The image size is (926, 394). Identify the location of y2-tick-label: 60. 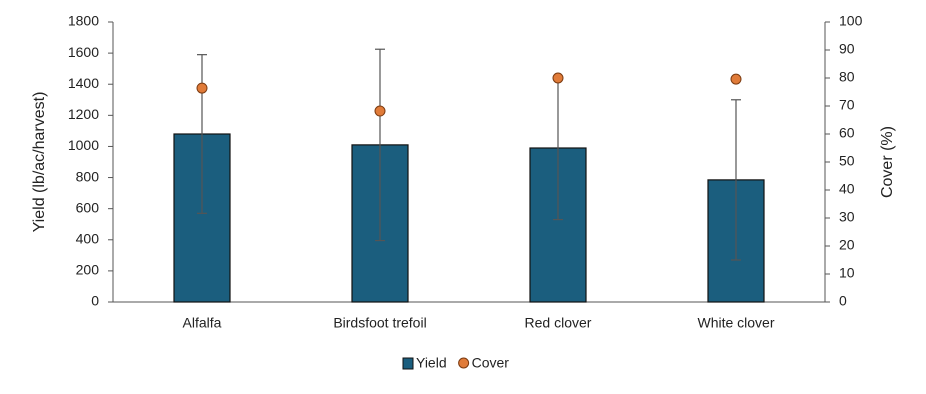
(847, 133).